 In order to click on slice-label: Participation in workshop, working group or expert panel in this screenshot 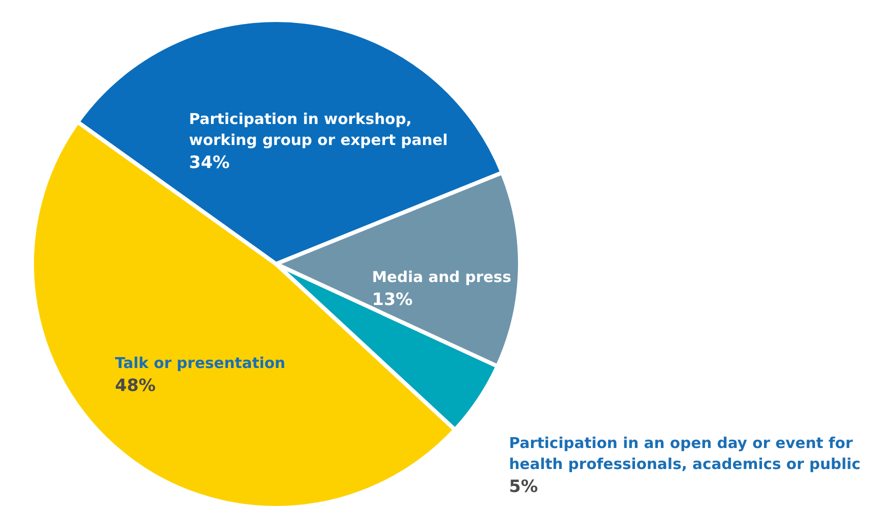, I will do `click(318, 129)`.